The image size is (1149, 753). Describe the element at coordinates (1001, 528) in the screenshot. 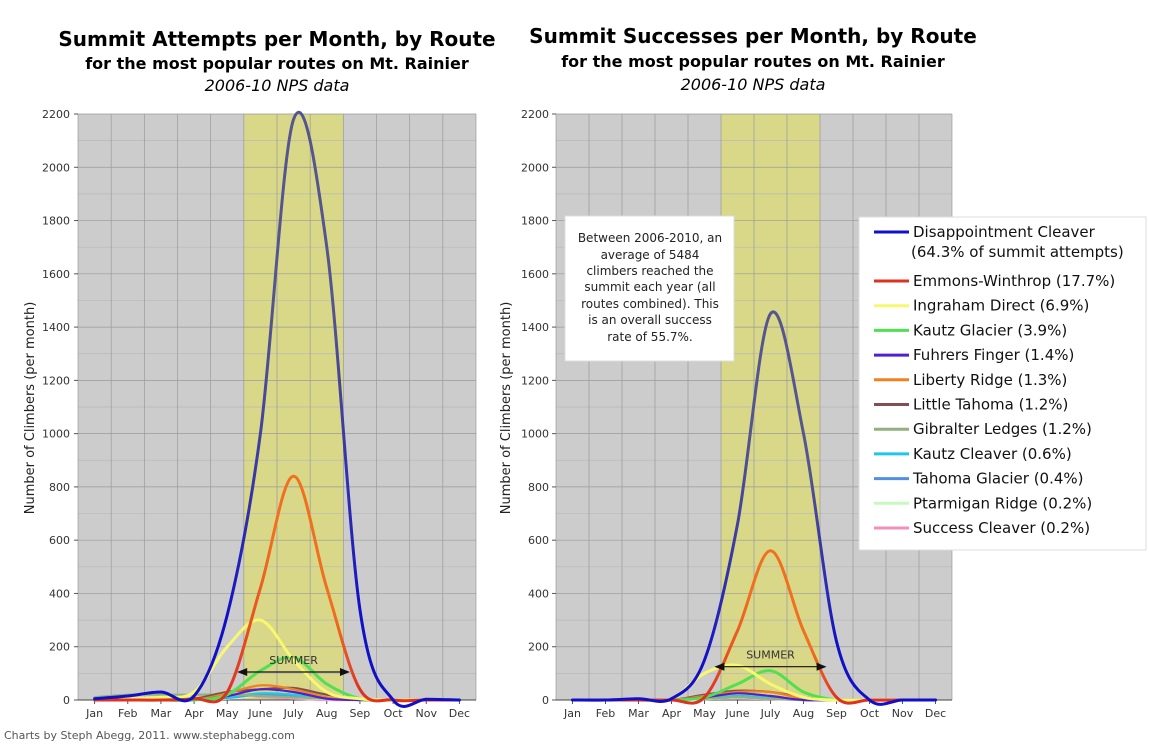

I see `legend-label: Success Cleaver (0.2%)` at that location.